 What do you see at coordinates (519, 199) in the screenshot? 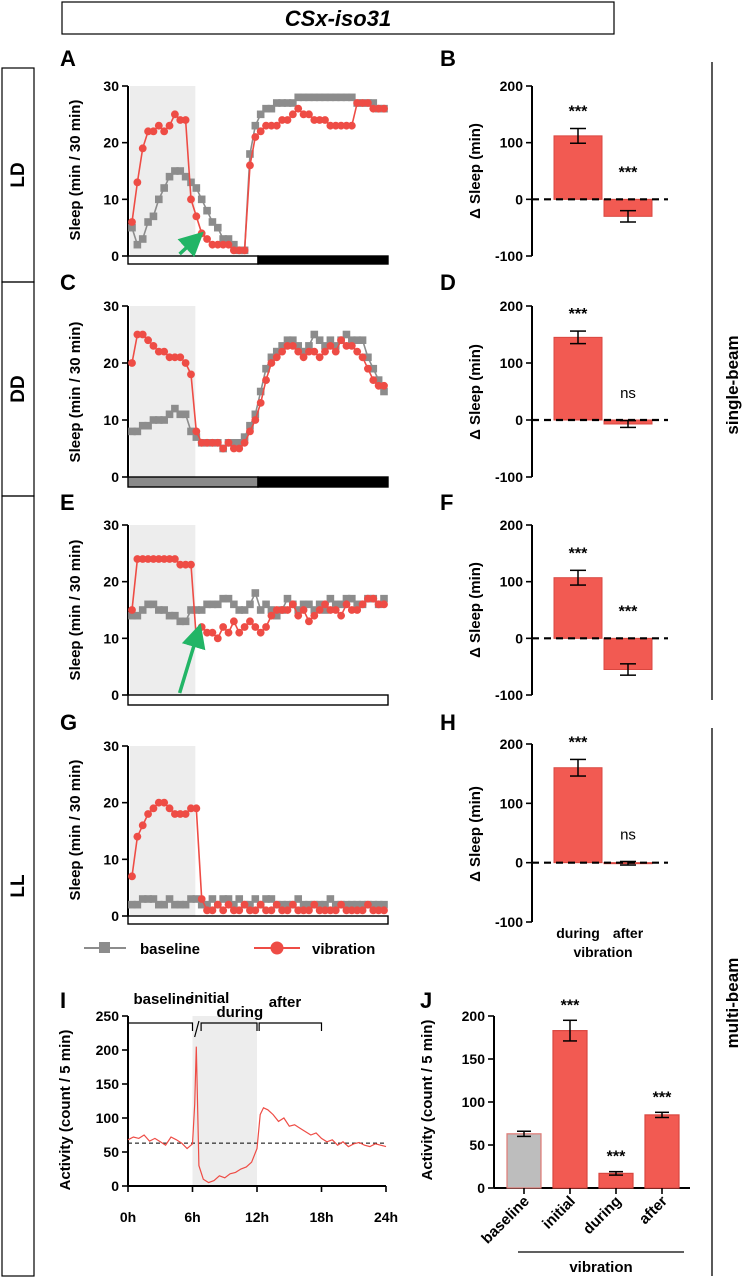
I see `panel-B-y-tick-label: 0` at bounding box center [519, 199].